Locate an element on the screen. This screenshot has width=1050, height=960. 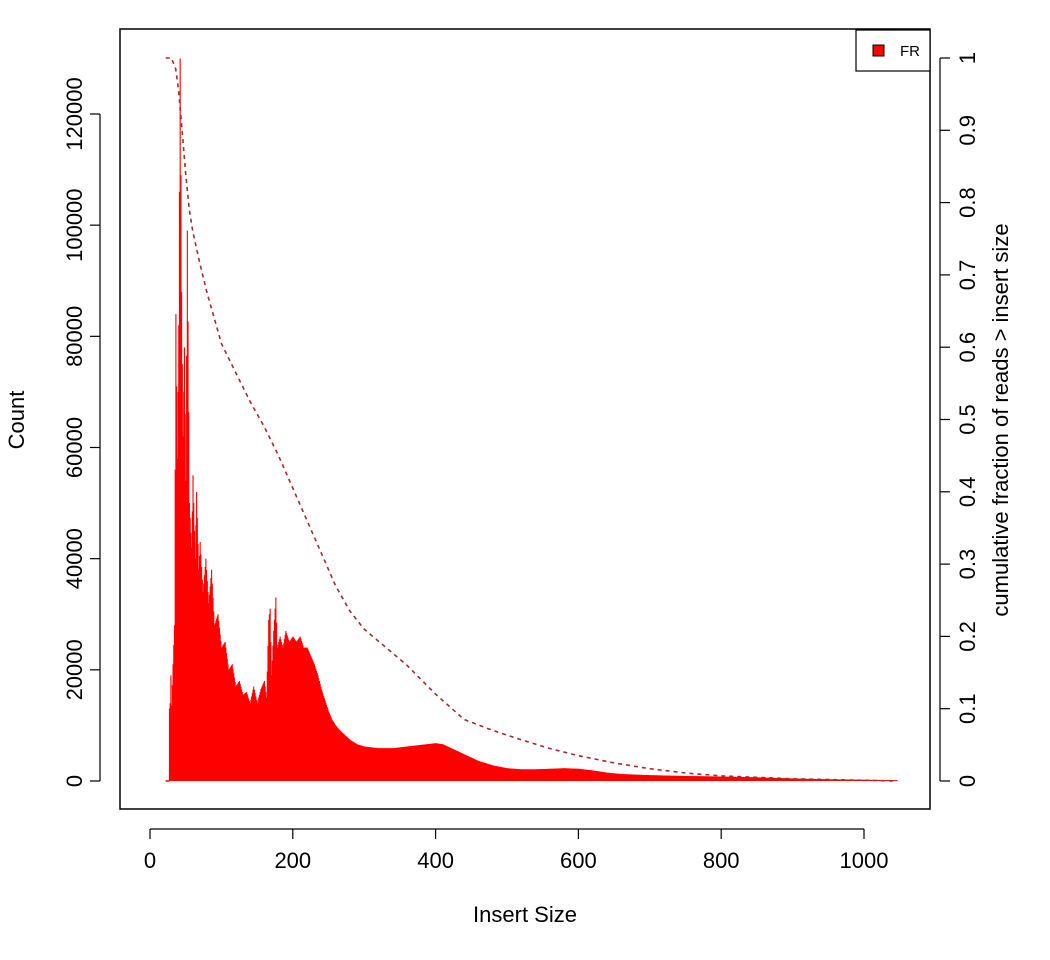
legend: FR is located at coordinates (893, 50).